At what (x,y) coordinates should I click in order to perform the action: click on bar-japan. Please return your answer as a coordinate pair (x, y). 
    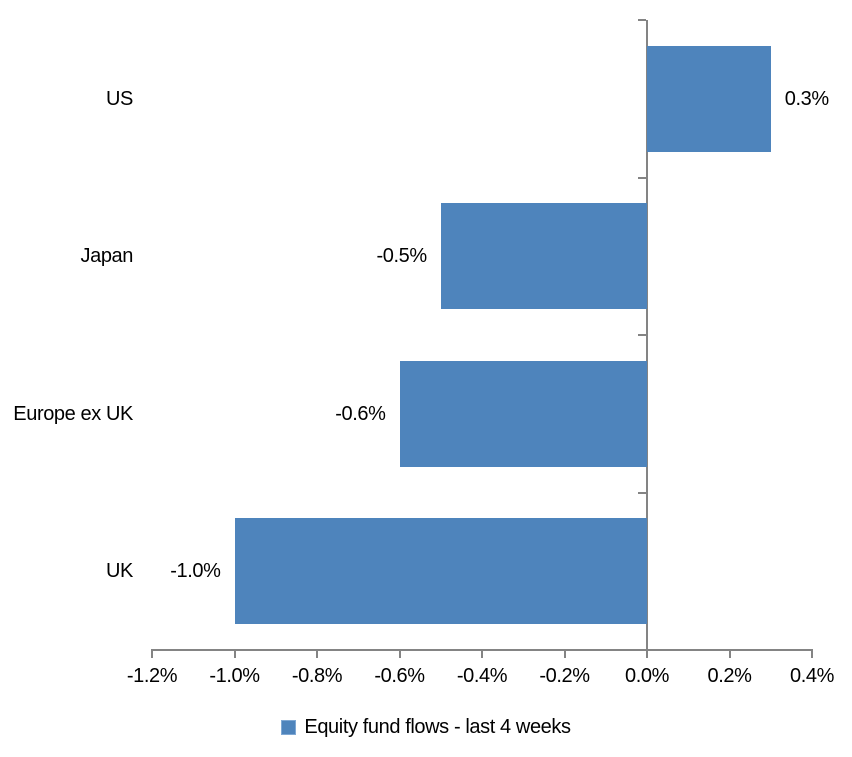
    Looking at the image, I should click on (543, 256).